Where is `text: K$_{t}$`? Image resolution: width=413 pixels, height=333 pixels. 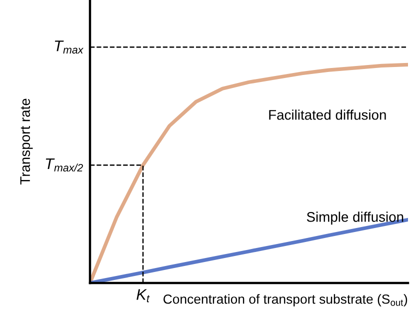 text: K$_{t}$ is located at coordinates (143, 295).